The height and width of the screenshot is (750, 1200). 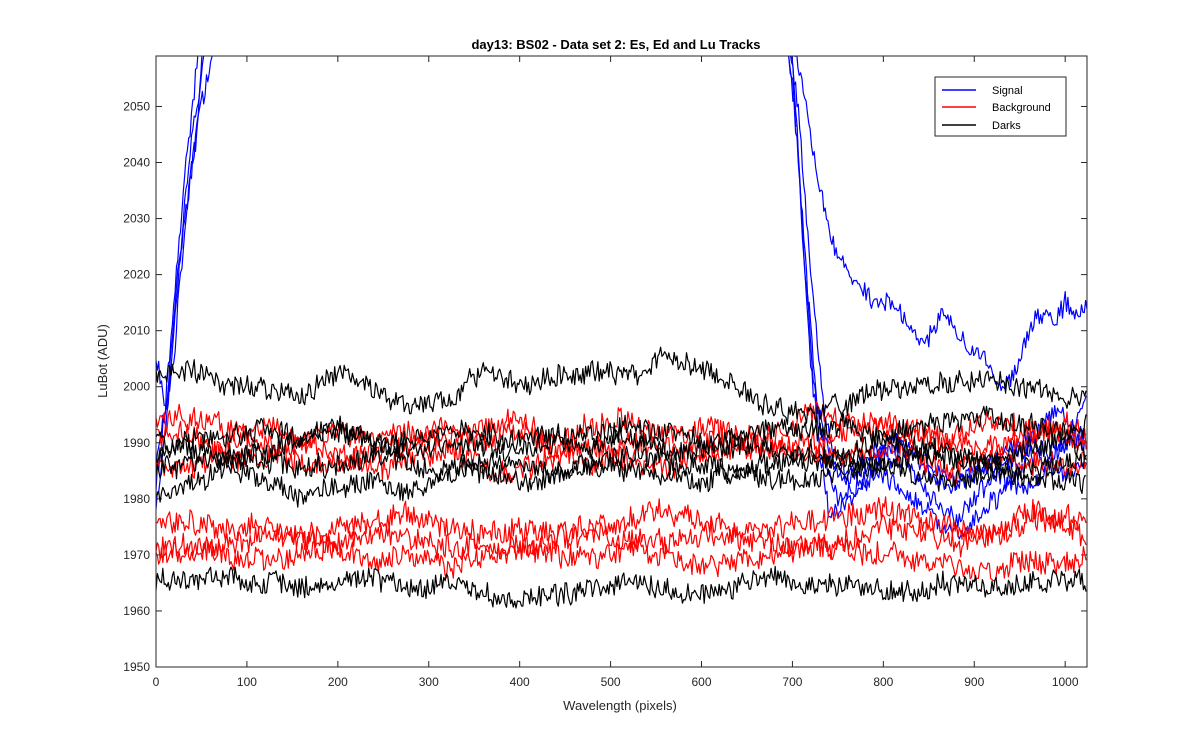 What do you see at coordinates (102, 361) in the screenshot?
I see `y-axis-label: LuBot (ADU)` at bounding box center [102, 361].